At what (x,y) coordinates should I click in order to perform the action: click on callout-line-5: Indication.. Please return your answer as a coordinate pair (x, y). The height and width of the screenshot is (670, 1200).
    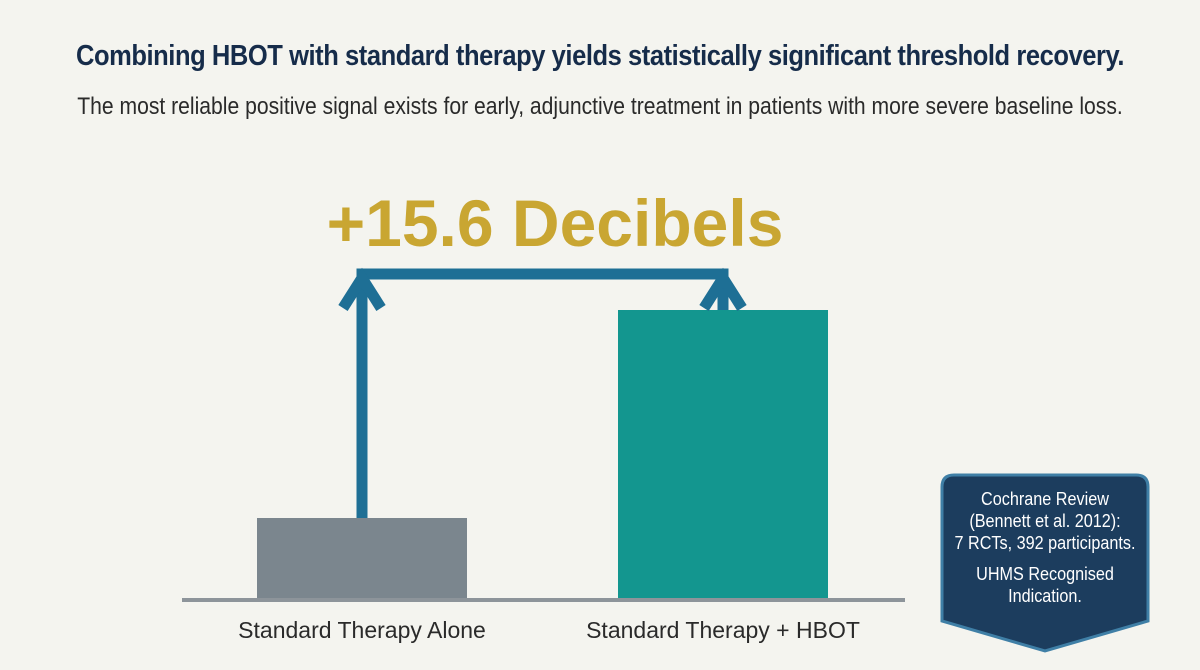
    Looking at the image, I should click on (1045, 596).